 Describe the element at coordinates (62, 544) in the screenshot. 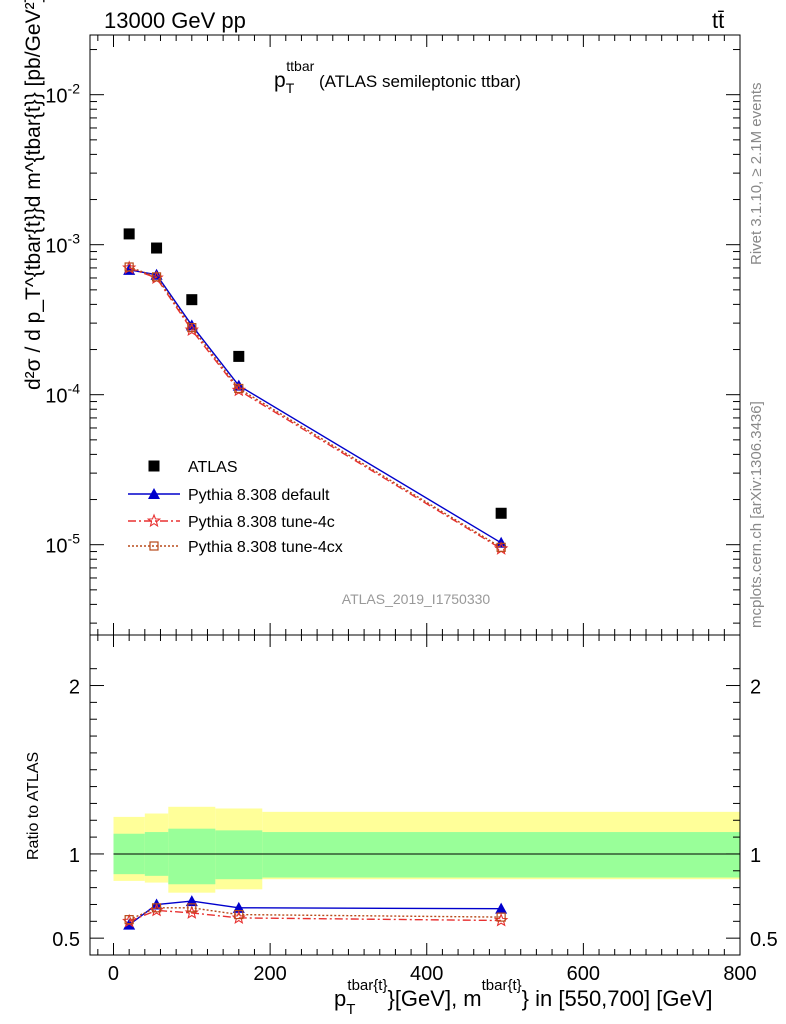

I see `y-tick-label: 10⁻⁵` at that location.